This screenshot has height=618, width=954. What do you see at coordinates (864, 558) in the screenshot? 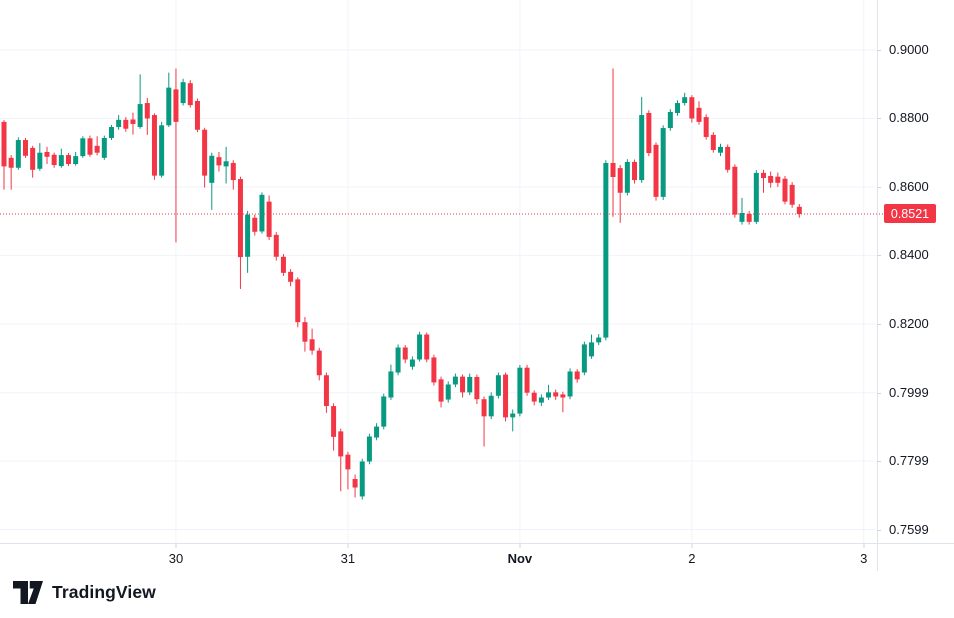
I see `time-tick-label: 3` at bounding box center [864, 558].